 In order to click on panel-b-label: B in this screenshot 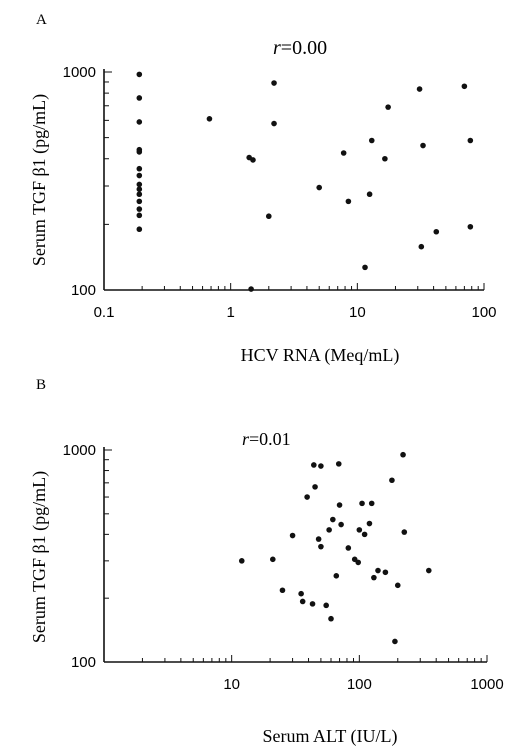, I will do `click(41, 385)`.